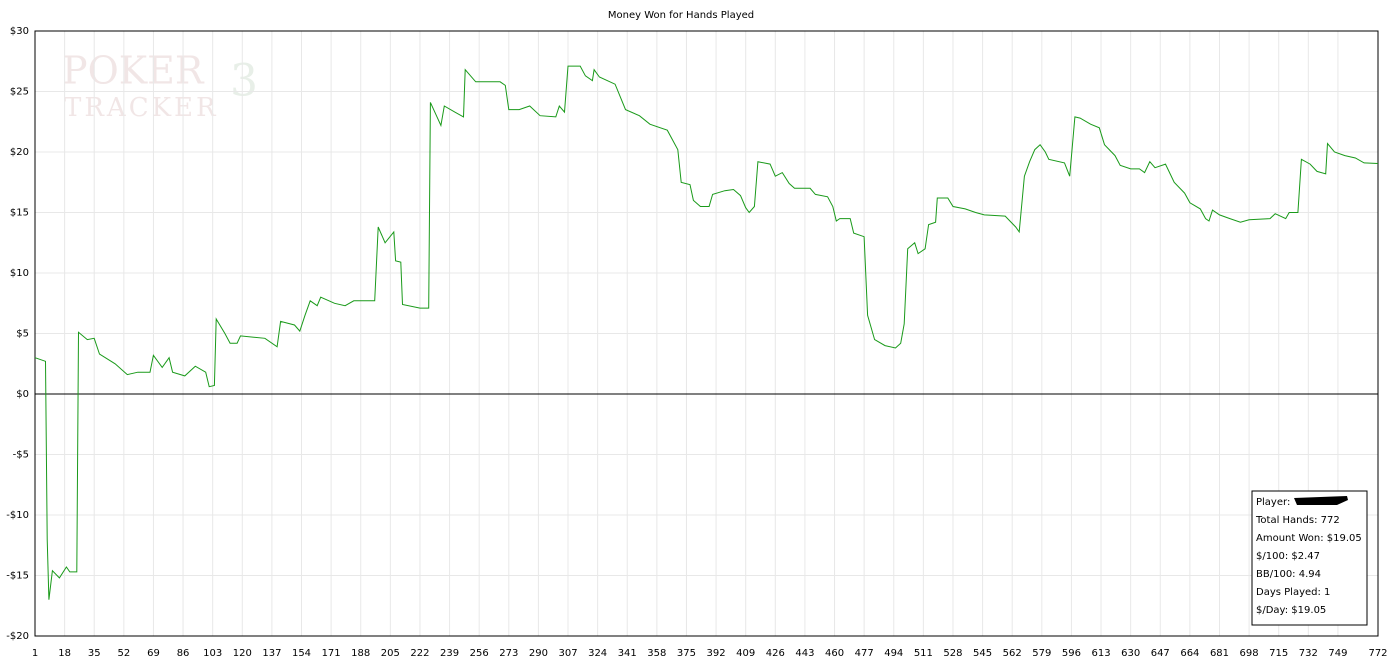 This screenshot has height=663, width=1388. What do you see at coordinates (1291, 610) in the screenshot?
I see `stats-line: $/Day: $19.05` at bounding box center [1291, 610].